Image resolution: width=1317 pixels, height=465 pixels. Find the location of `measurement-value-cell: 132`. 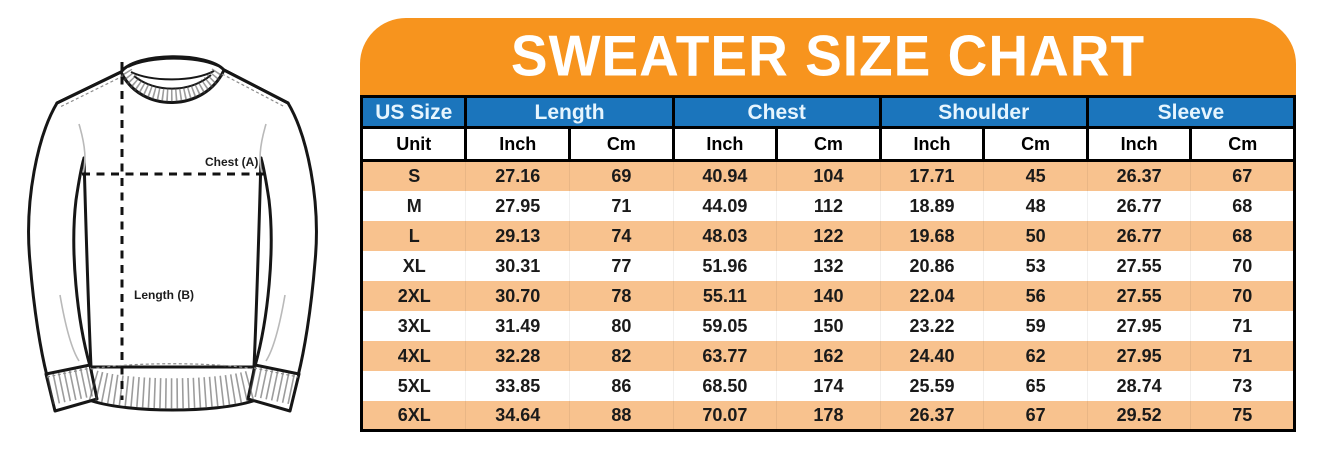

measurement-value-cell: 132 is located at coordinates (828, 265).